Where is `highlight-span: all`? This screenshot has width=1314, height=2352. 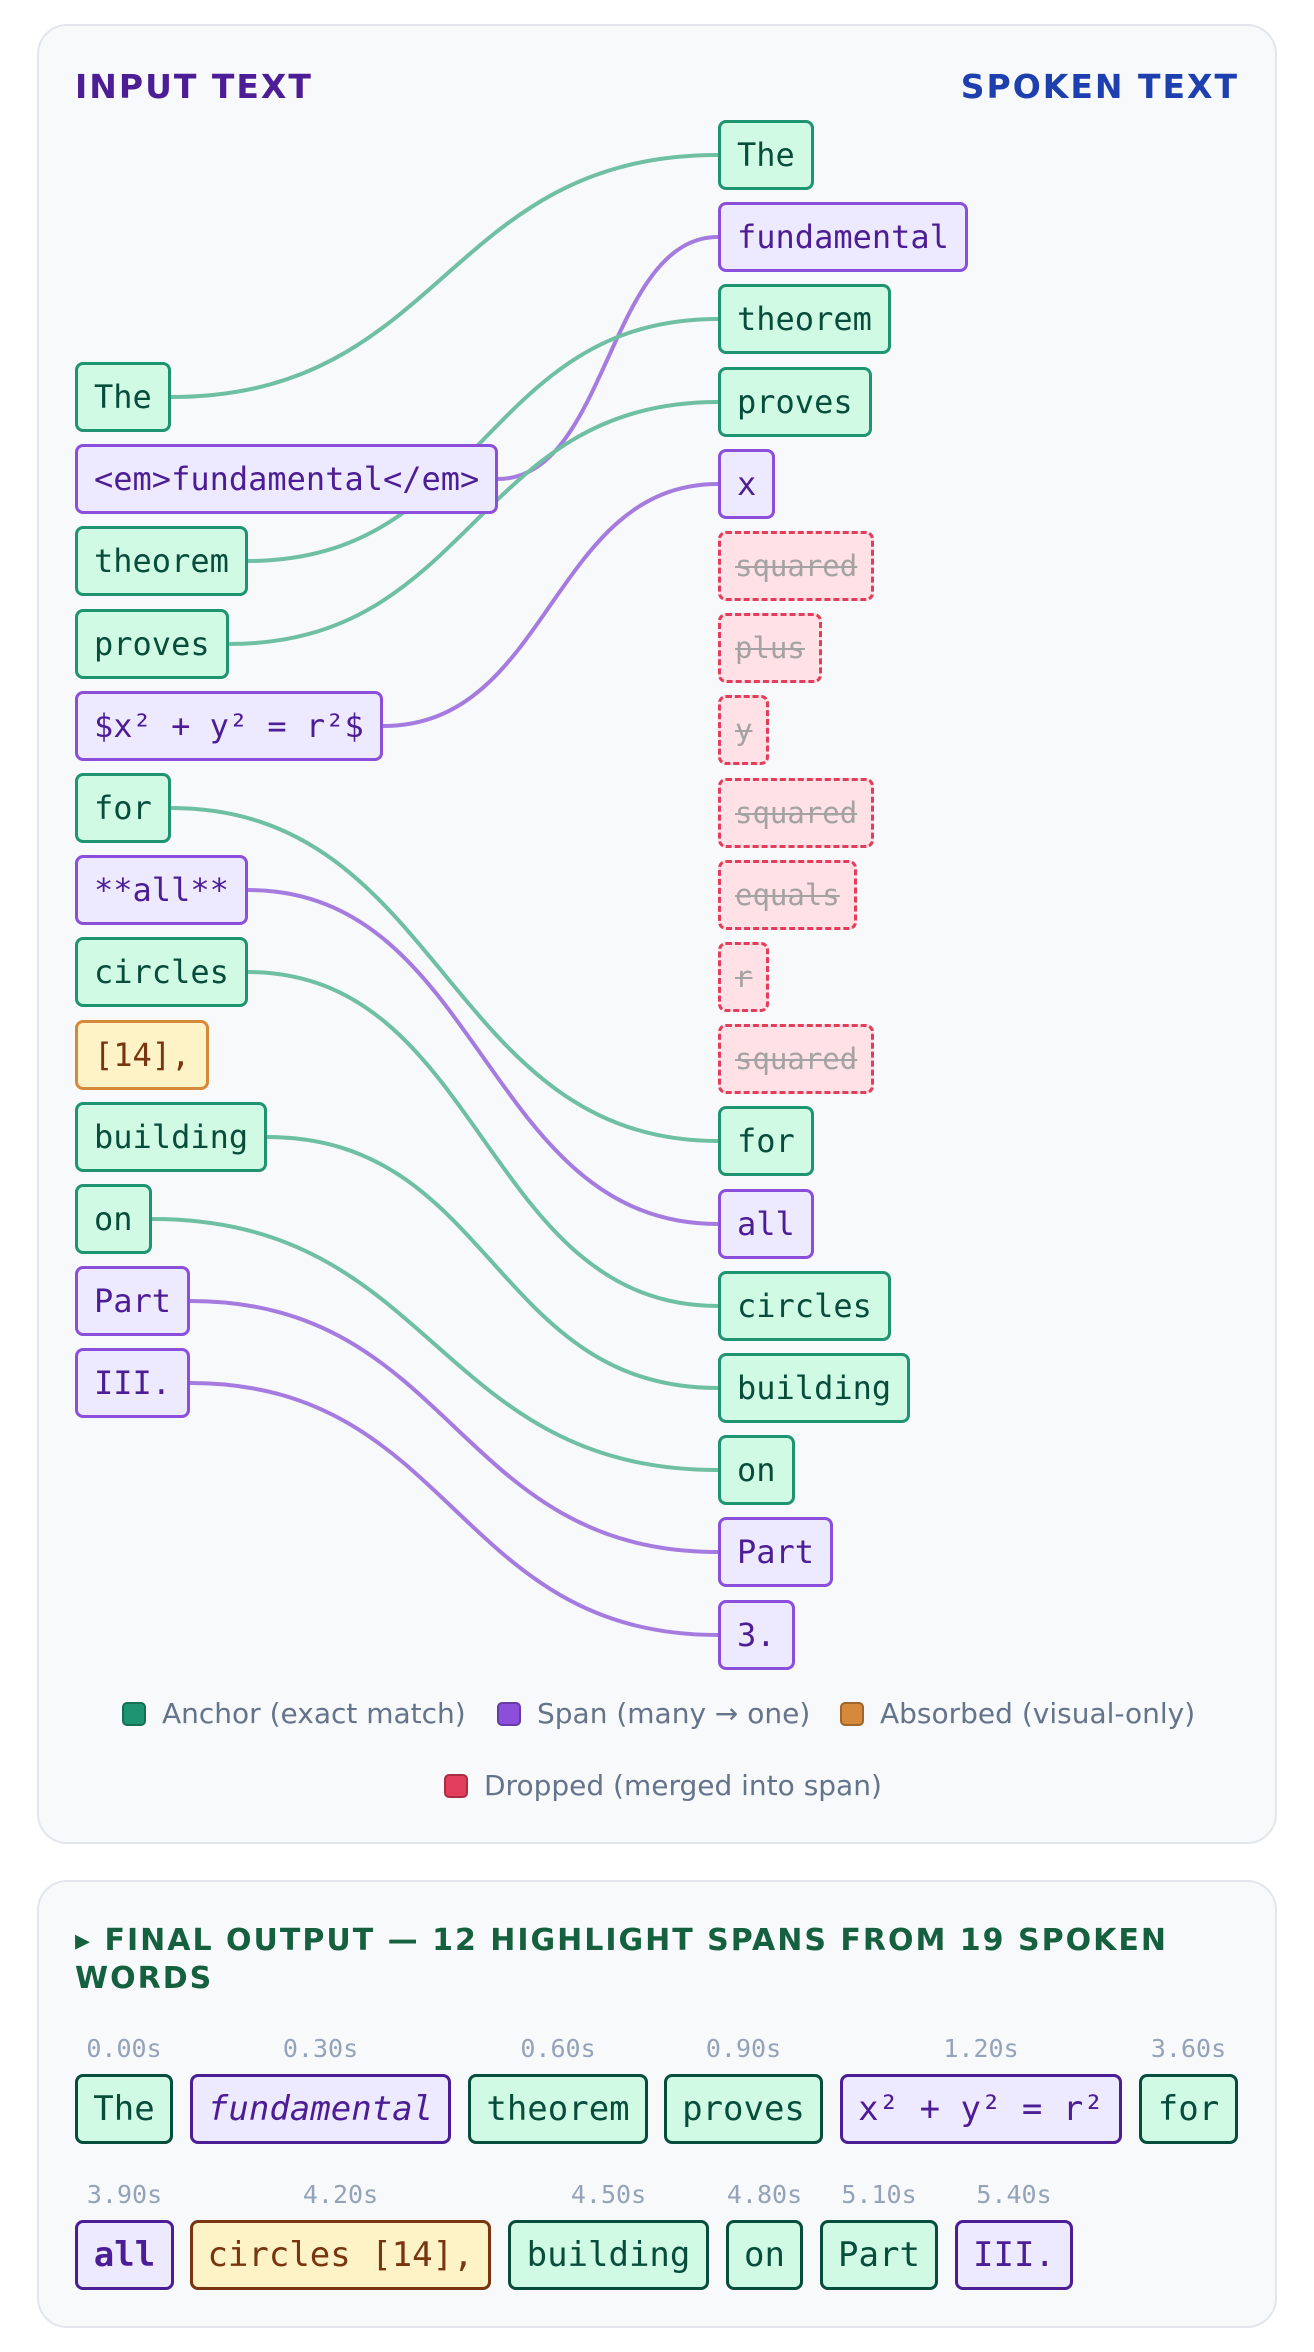 highlight-span: all is located at coordinates (124, 2255).